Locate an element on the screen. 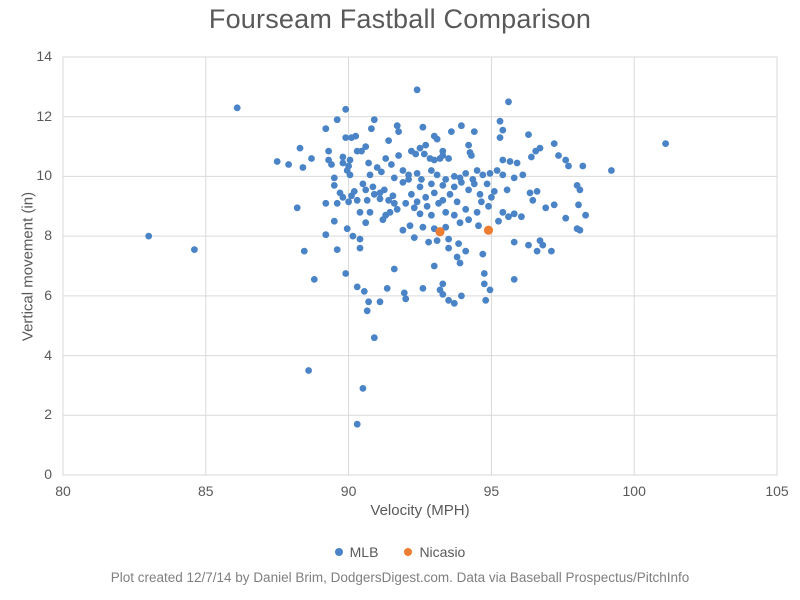  x-tick-label: 100 is located at coordinates (634, 491).